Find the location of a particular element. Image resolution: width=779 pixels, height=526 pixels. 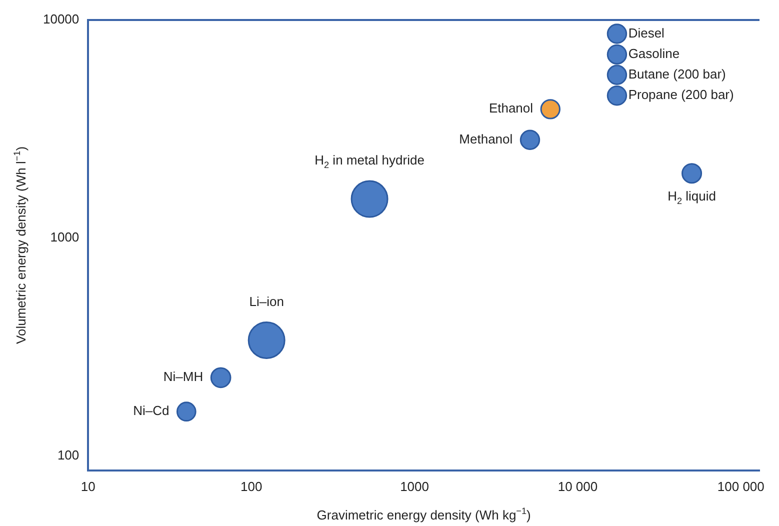

annotation: Ni–MH is located at coordinates (183, 376).